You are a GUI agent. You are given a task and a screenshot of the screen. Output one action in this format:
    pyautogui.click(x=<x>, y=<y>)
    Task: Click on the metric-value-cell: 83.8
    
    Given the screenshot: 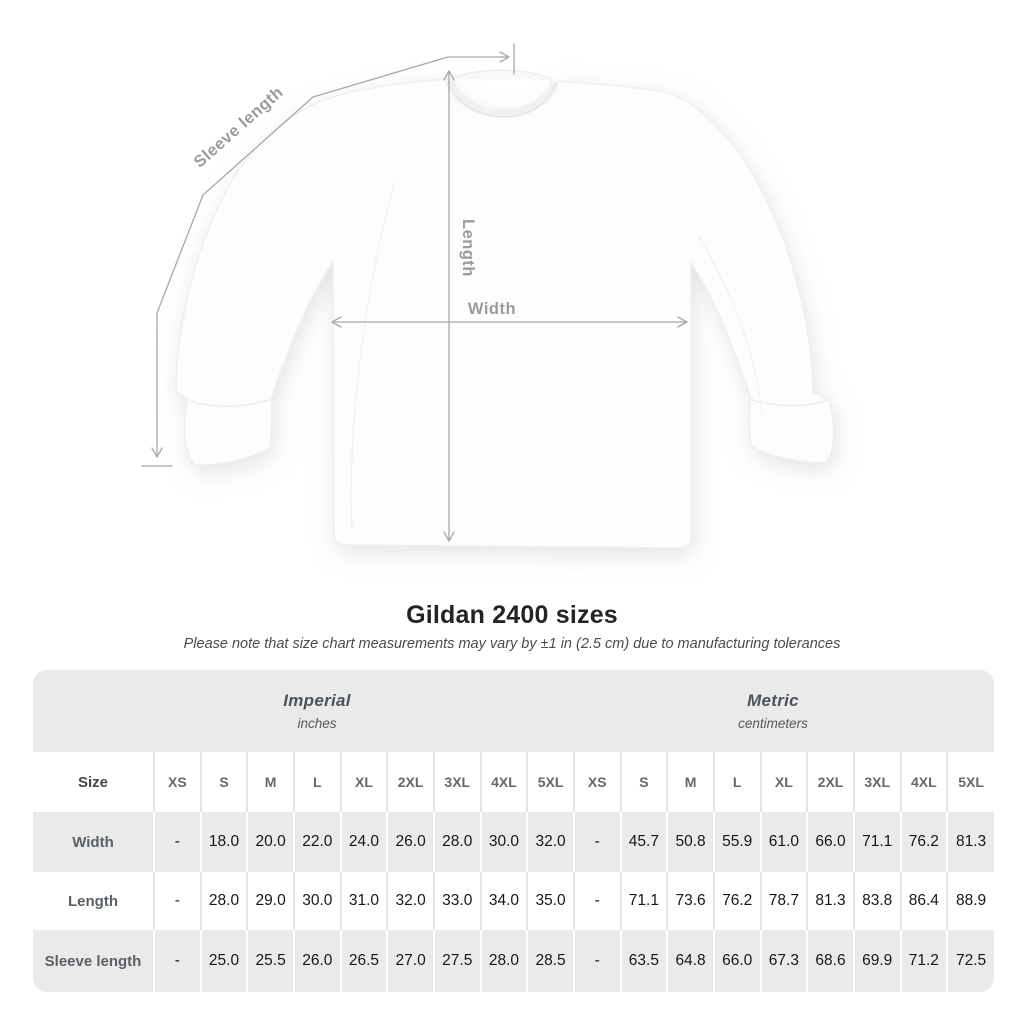 What is the action you would take?
    pyautogui.click(x=876, y=901)
    